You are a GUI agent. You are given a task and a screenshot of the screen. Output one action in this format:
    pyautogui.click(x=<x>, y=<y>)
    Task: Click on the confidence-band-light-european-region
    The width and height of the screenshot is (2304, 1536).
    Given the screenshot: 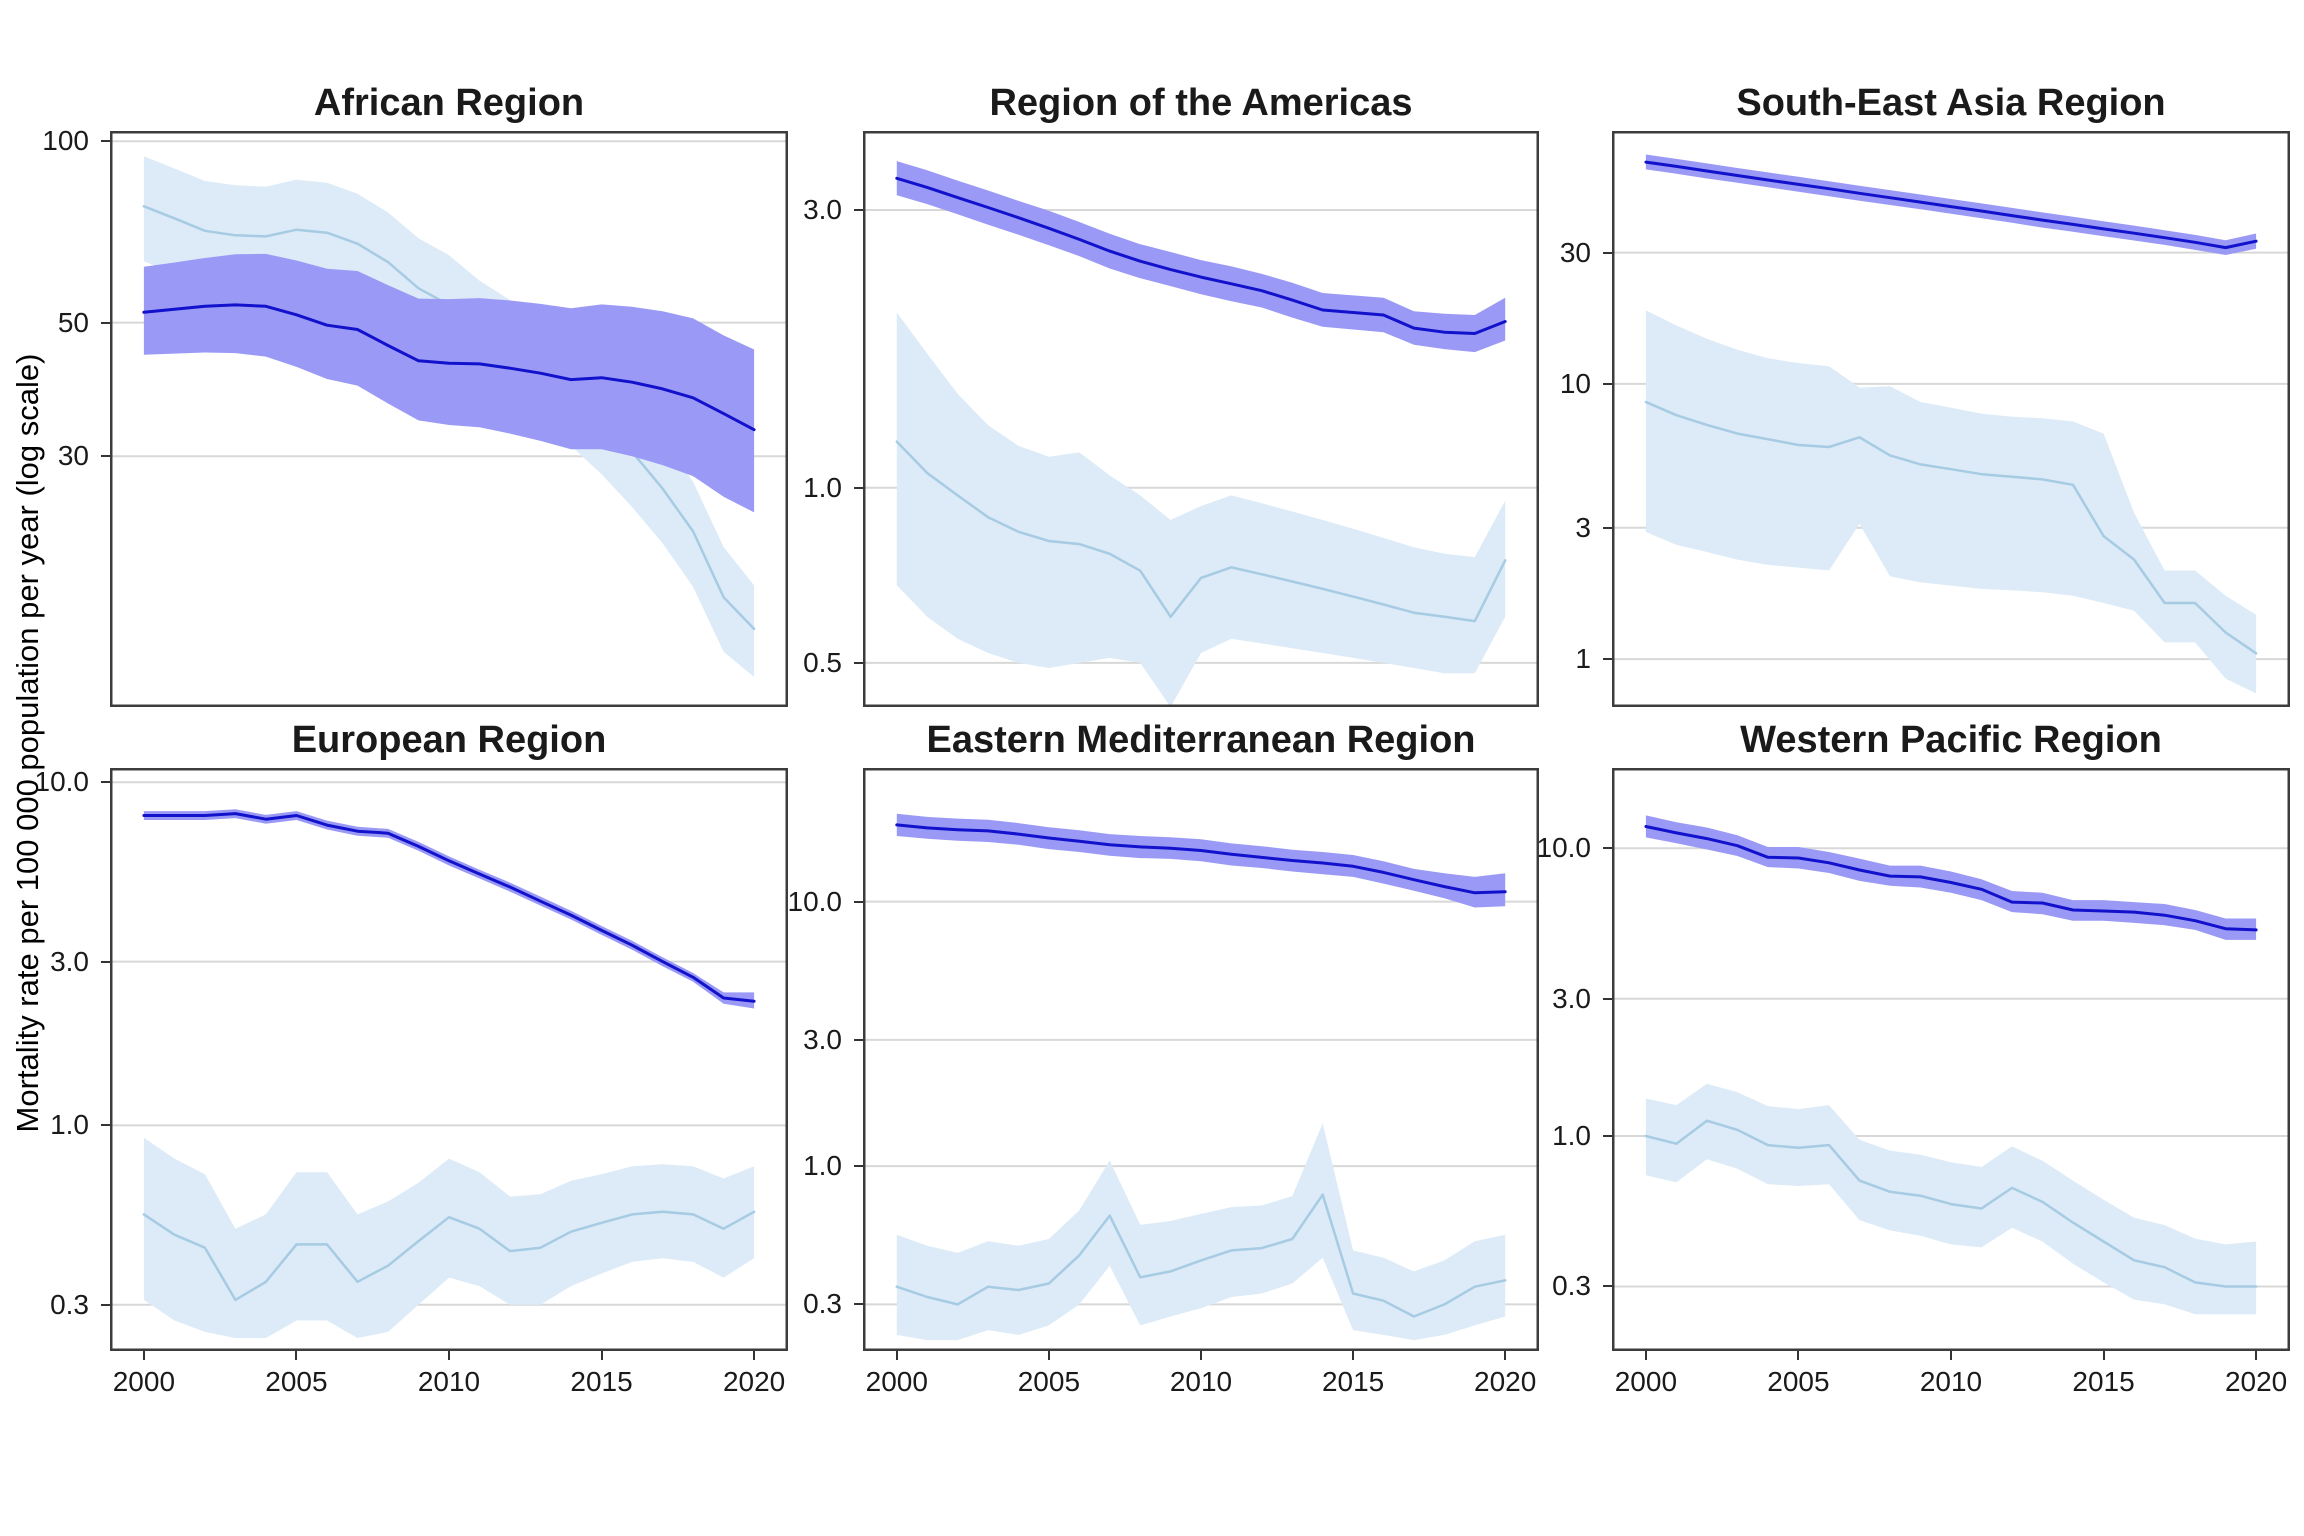 What is the action you would take?
    pyautogui.click(x=449, y=1237)
    